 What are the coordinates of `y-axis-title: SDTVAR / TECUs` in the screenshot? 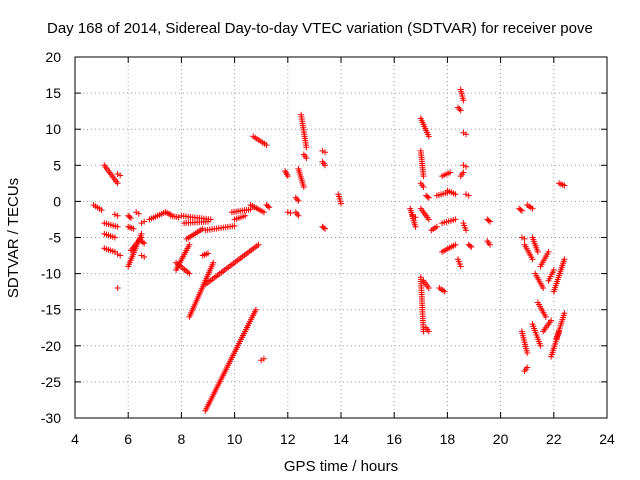 It's located at (13, 238).